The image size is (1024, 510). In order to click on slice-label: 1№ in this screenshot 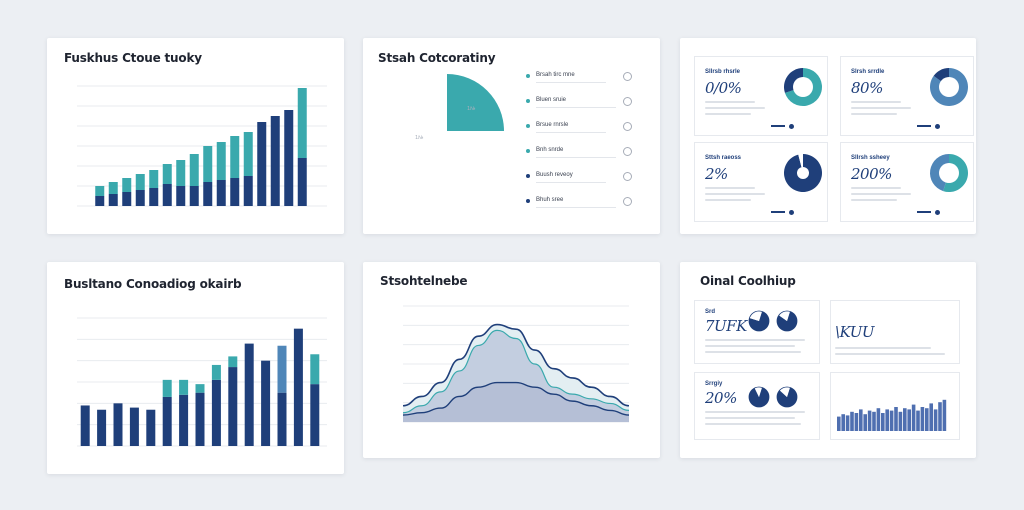, I will do `click(471, 109)`.